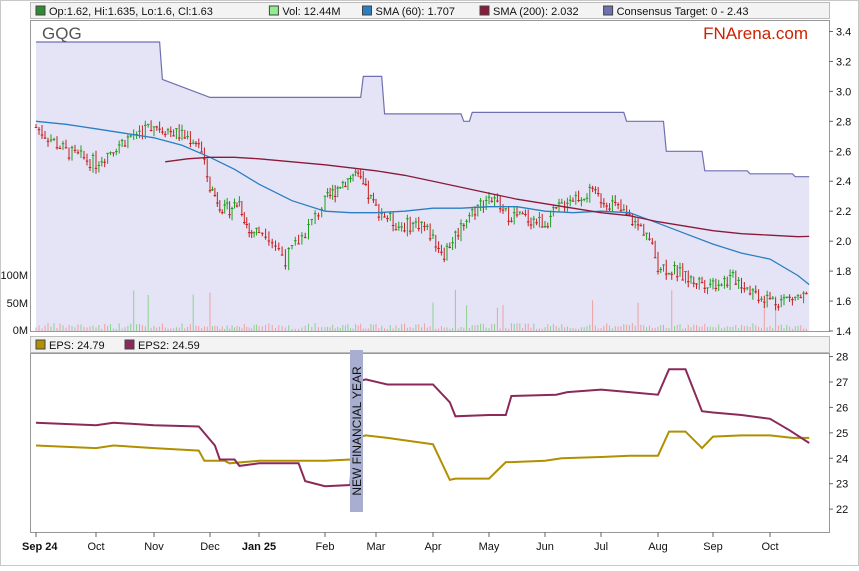 The image size is (859, 571). Describe the element at coordinates (843, 212) in the screenshot. I see `price-y-tick-label: 2.2` at that location.